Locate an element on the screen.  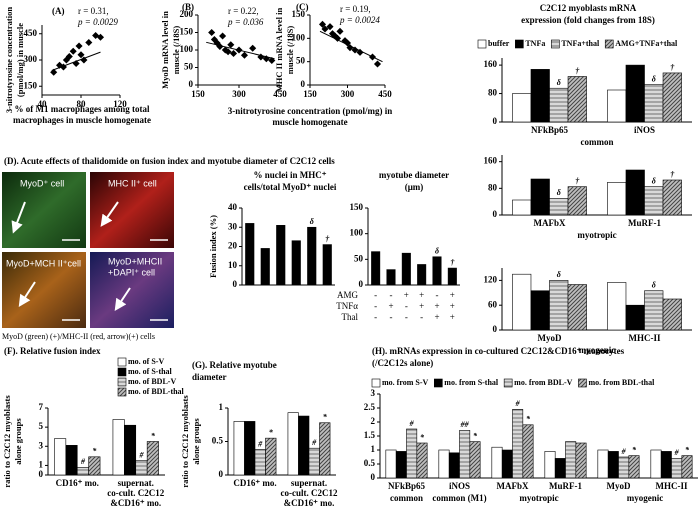
group-label: myogenic is located at coordinates (597, 350).